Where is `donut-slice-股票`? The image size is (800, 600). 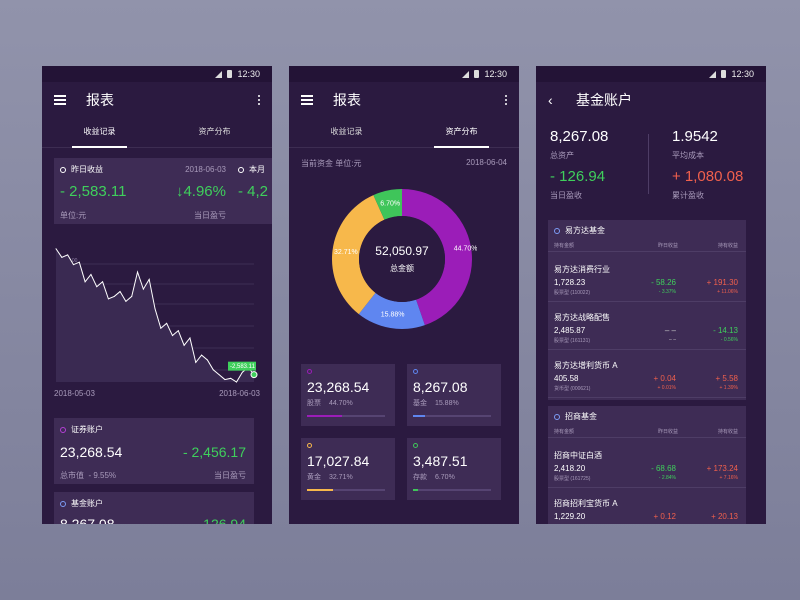 donut-slice-股票 is located at coordinates (437, 257).